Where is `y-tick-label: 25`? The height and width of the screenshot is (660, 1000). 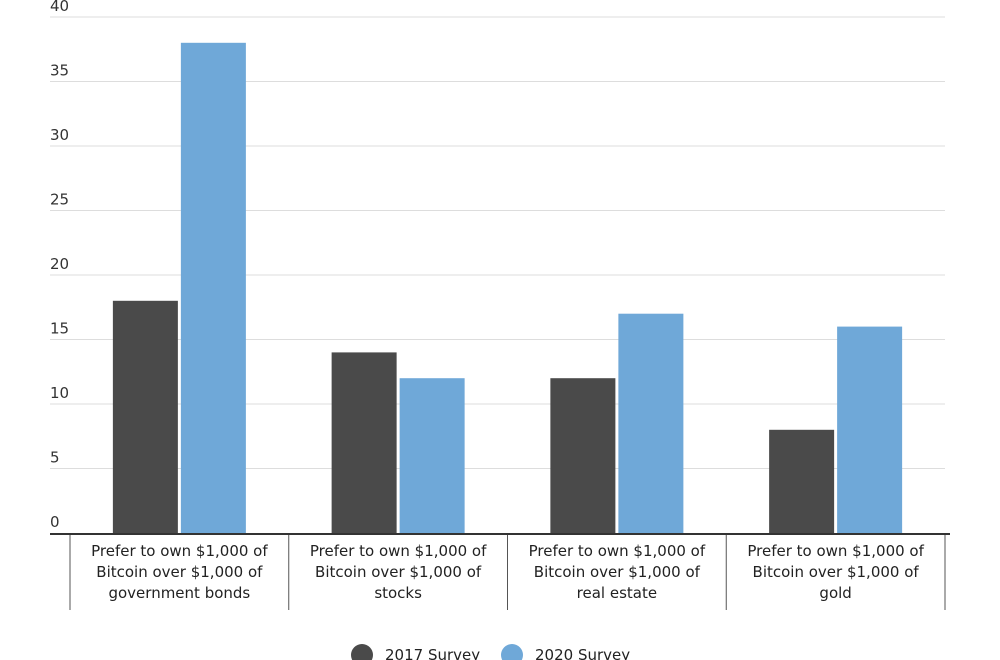 y-tick-label: 25 is located at coordinates (59, 200).